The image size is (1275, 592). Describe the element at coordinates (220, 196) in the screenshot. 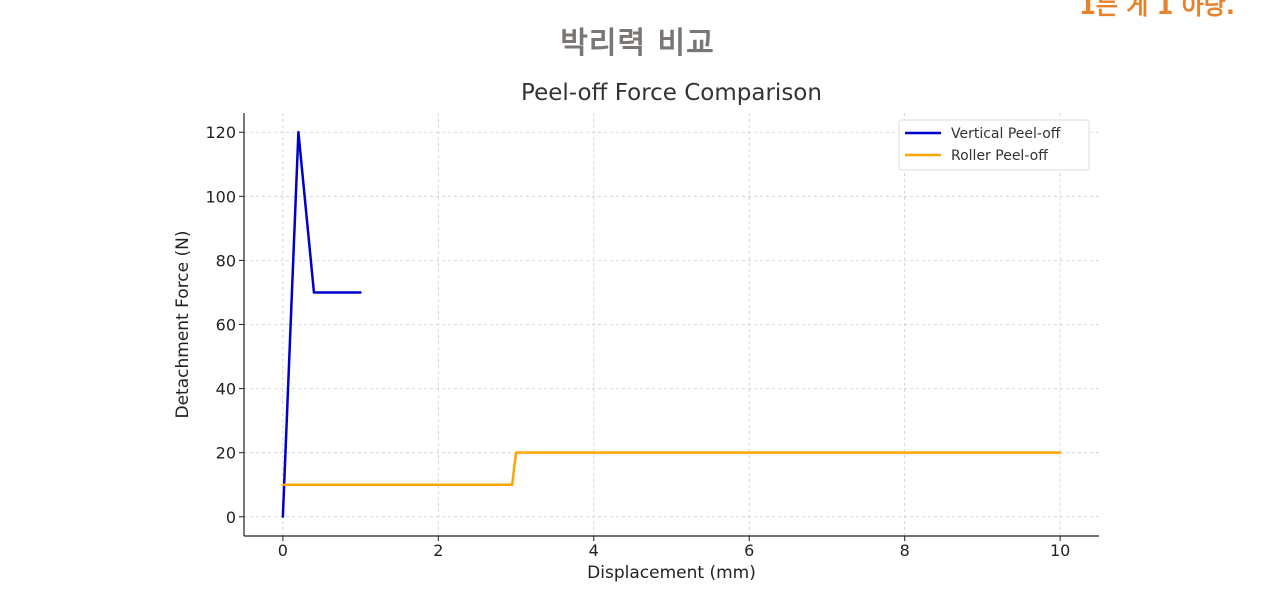

I see `y-tick-label: 100` at that location.